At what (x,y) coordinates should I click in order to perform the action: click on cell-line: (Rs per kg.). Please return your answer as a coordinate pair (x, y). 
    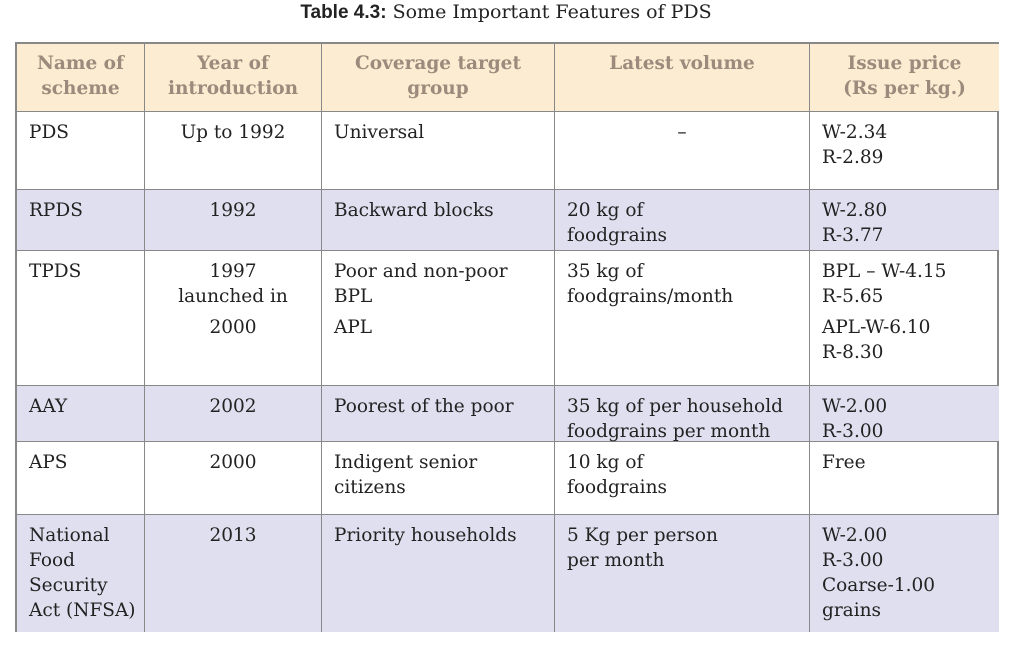
    Looking at the image, I should click on (904, 88).